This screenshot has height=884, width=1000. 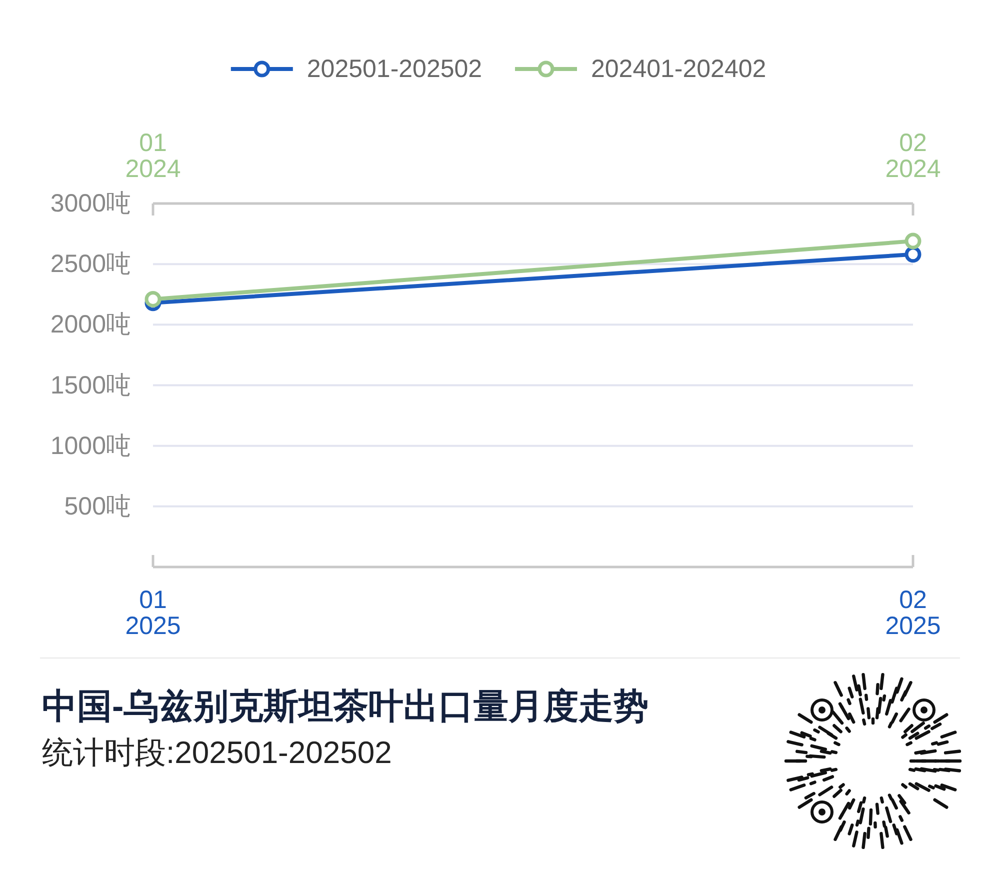 What do you see at coordinates (97, 506) in the screenshot?
I see `y-tick-label: 500吨` at bounding box center [97, 506].